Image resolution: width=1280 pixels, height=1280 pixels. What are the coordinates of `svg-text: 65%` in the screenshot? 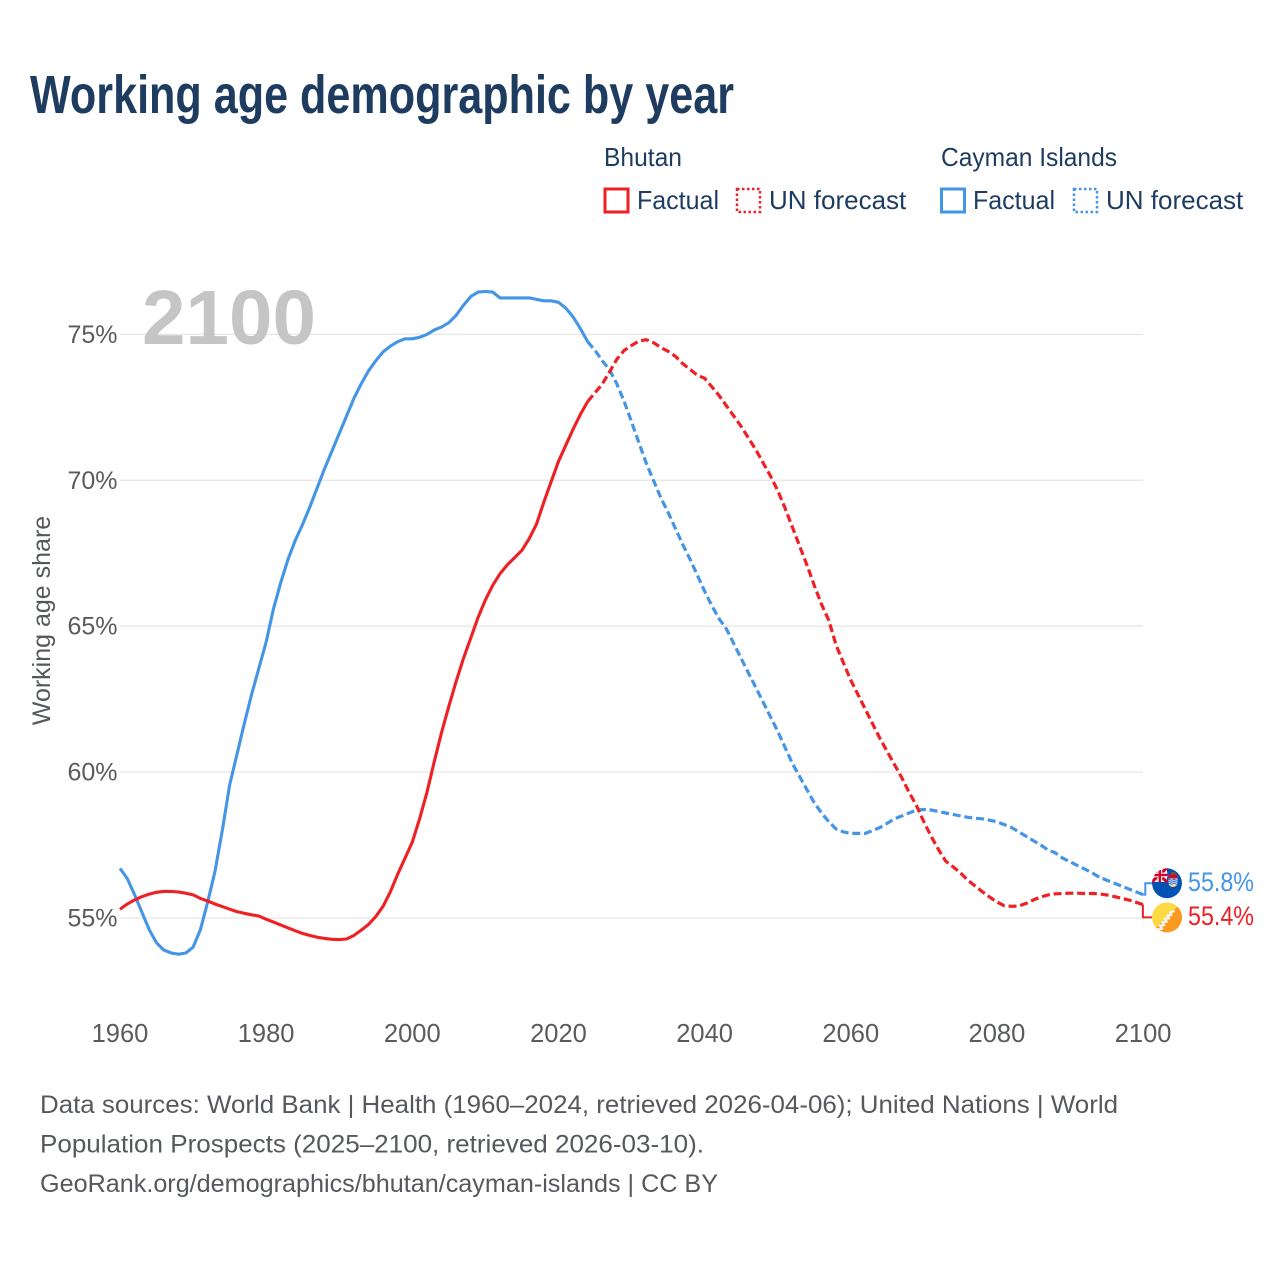 It's located at (92, 627).